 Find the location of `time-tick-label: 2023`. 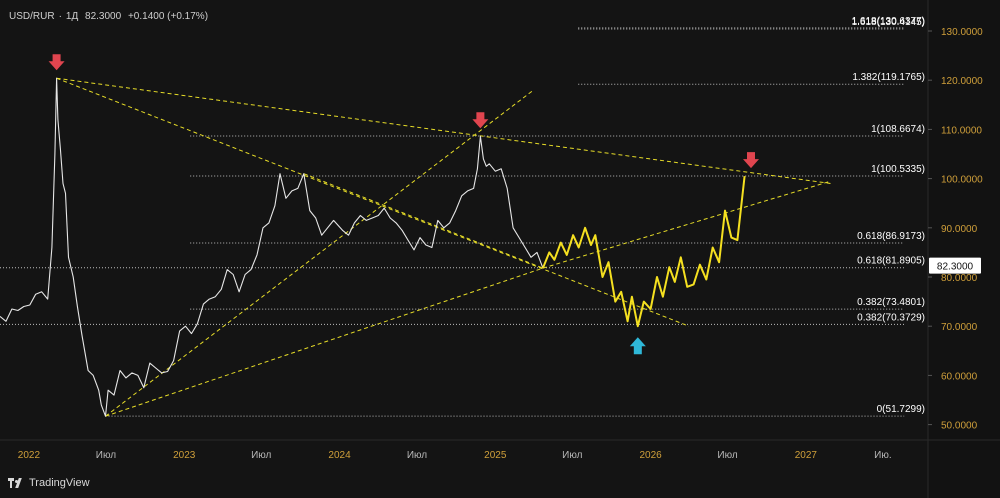

time-tick-label: 2023 is located at coordinates (184, 455).